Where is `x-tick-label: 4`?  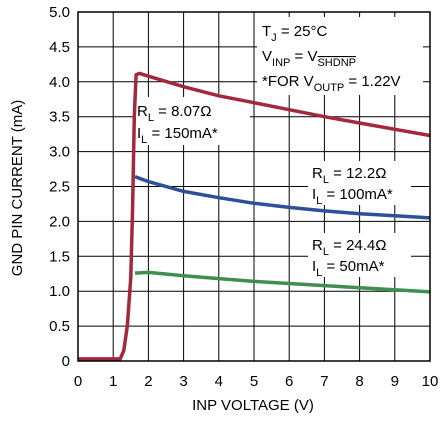 x-tick-label: 4 is located at coordinates (219, 381).